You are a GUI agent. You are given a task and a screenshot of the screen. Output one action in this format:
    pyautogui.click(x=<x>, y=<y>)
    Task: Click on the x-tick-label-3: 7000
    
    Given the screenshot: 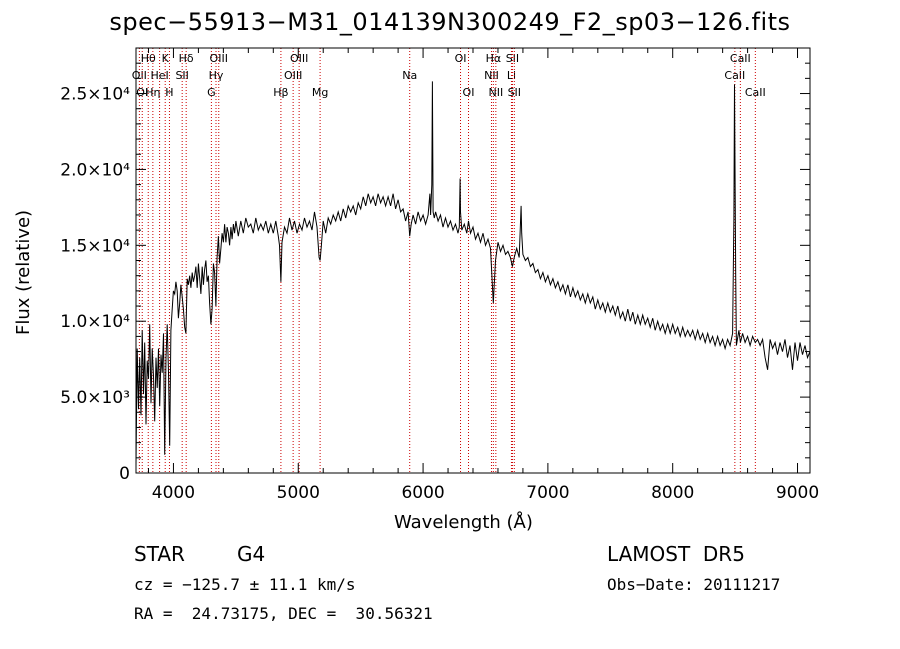 What is the action you would take?
    pyautogui.click(x=547, y=493)
    